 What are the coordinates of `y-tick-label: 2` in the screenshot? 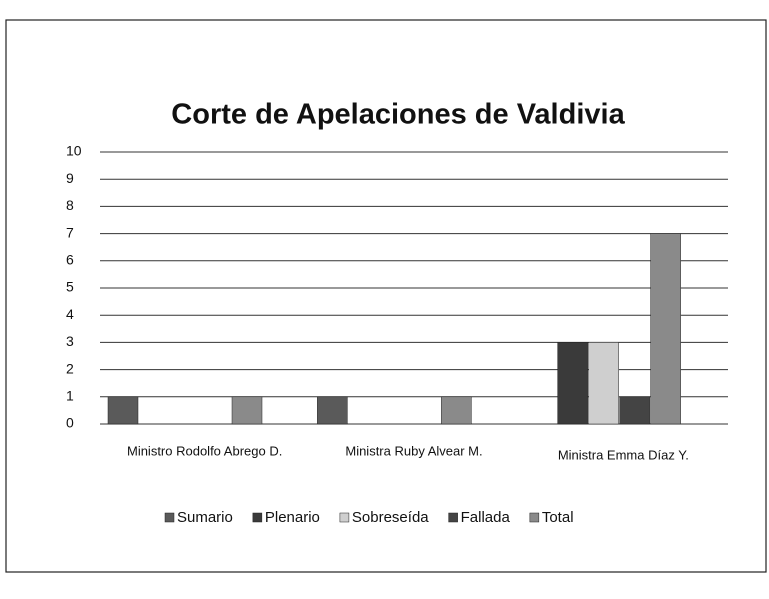 It's located at (70, 368).